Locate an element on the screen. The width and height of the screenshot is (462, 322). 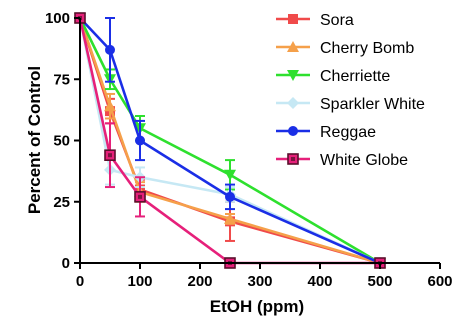
legend-marker-inner is located at coordinates (293, 159).